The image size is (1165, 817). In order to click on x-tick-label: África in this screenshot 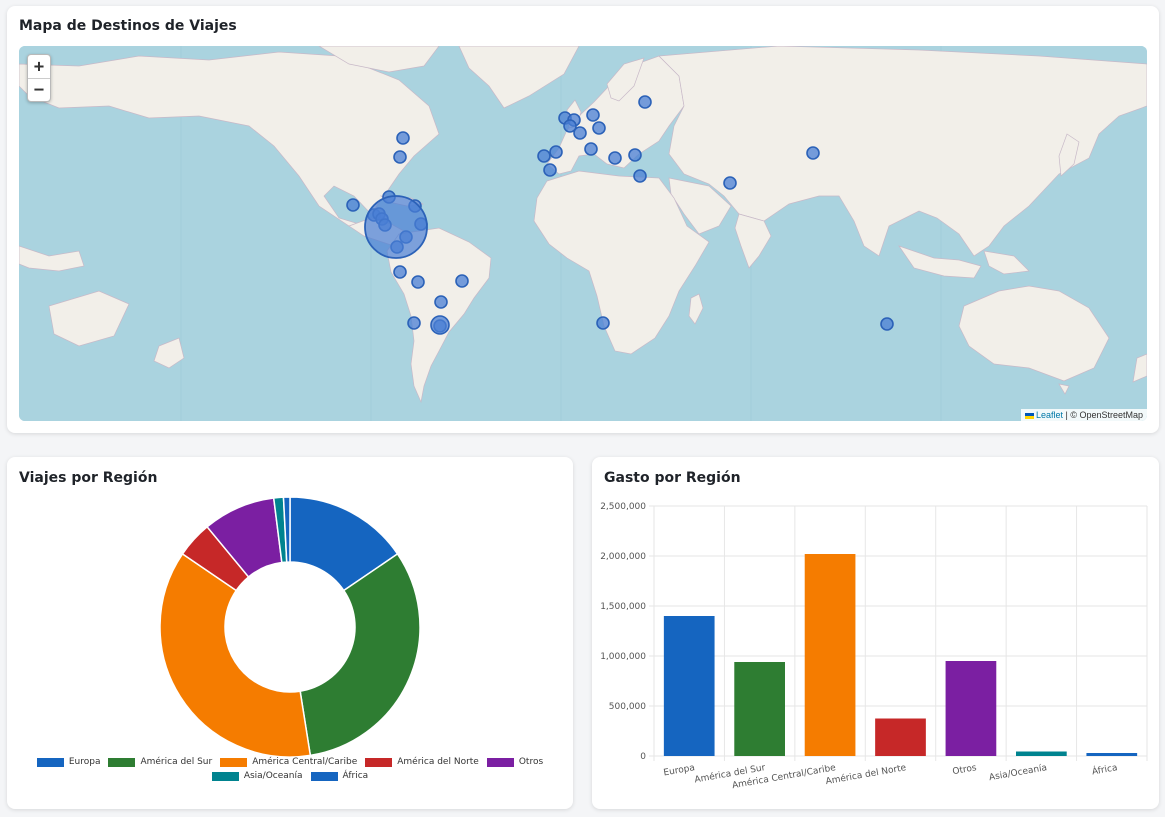, I will do `click(1104, 769)`.